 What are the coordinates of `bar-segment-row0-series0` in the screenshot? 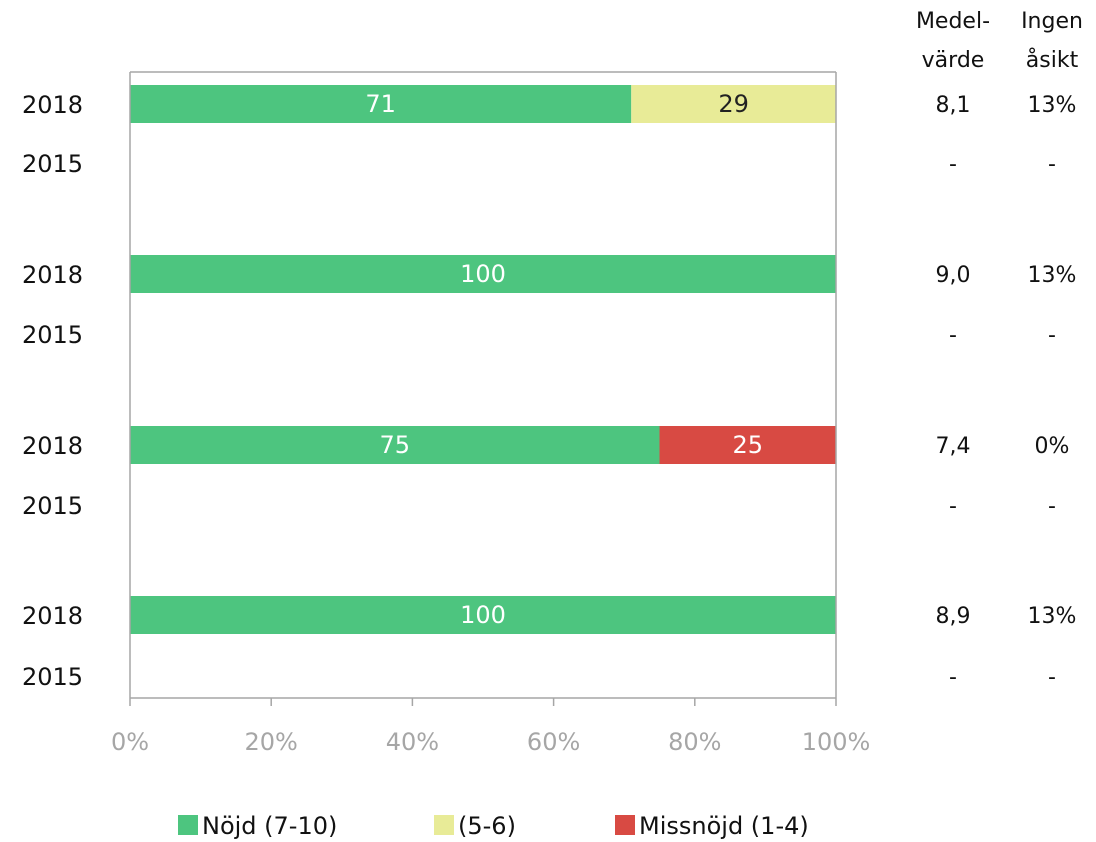 It's located at (381, 104).